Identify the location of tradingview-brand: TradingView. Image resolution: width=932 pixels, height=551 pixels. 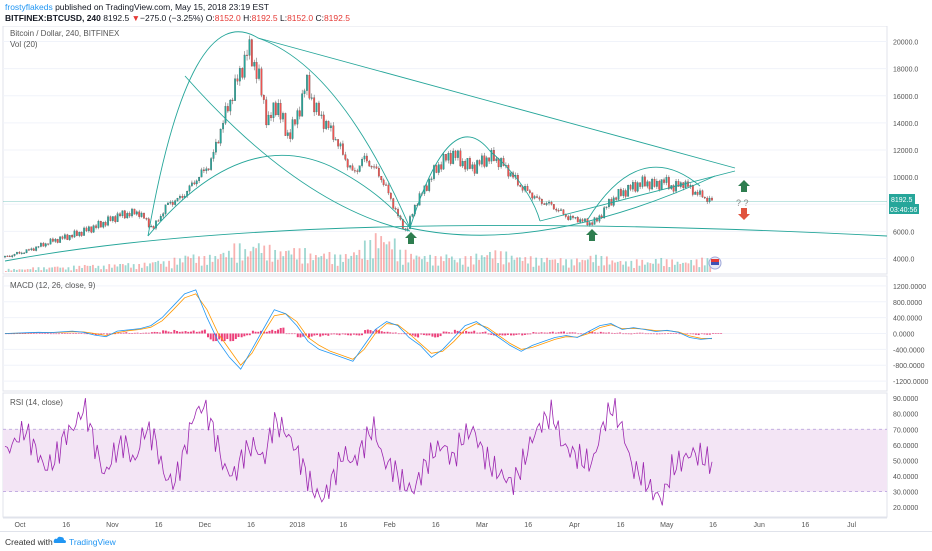
(92, 542).